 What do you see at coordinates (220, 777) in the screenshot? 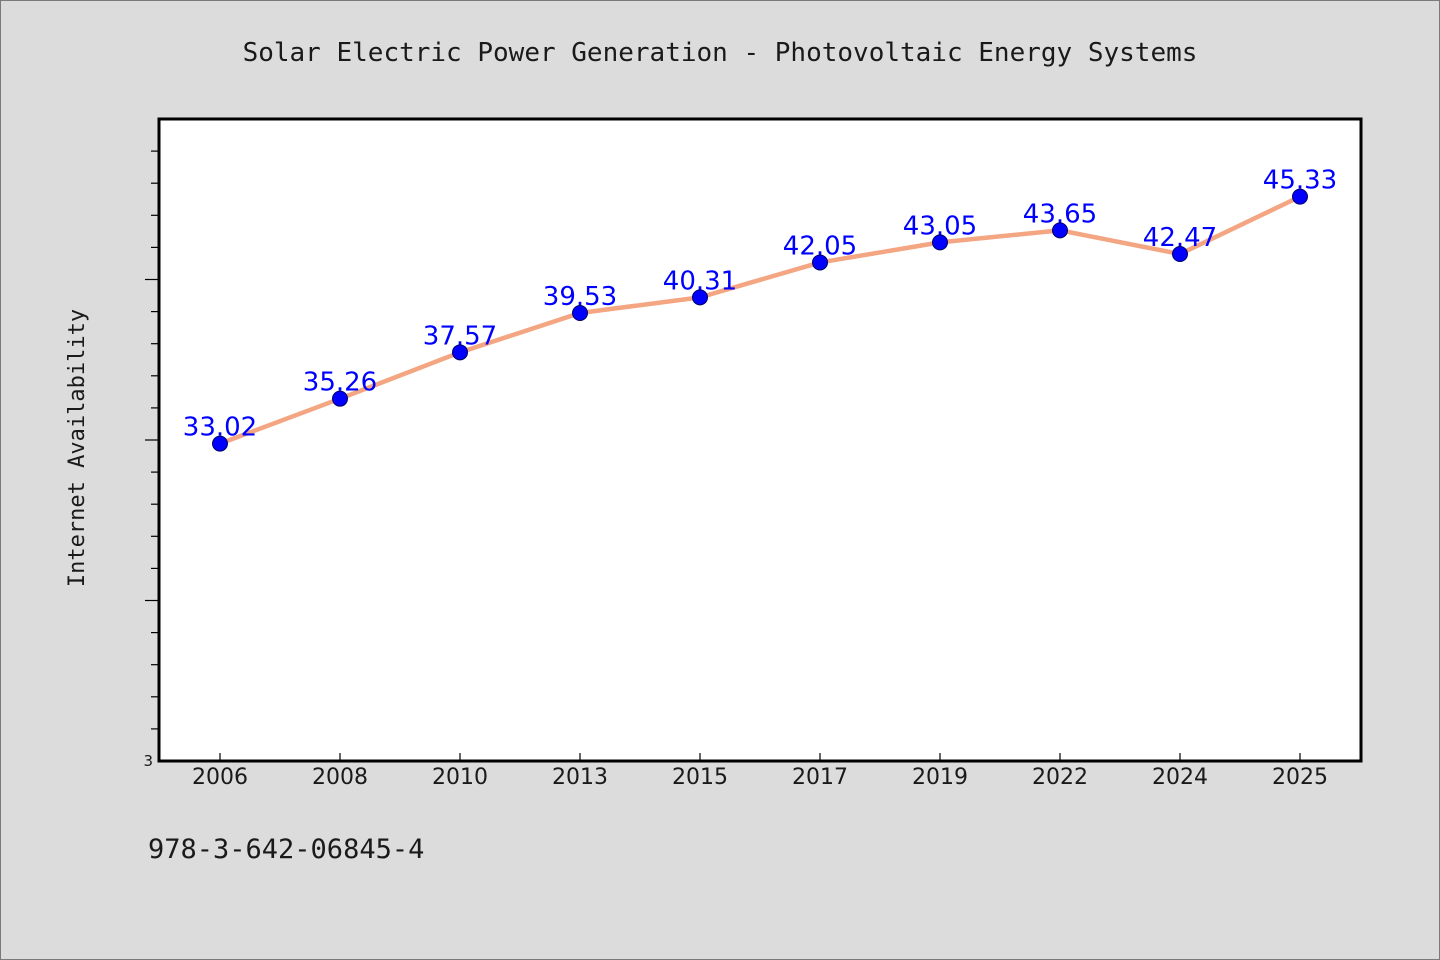
I see `x-tick-label: 2006` at bounding box center [220, 777].